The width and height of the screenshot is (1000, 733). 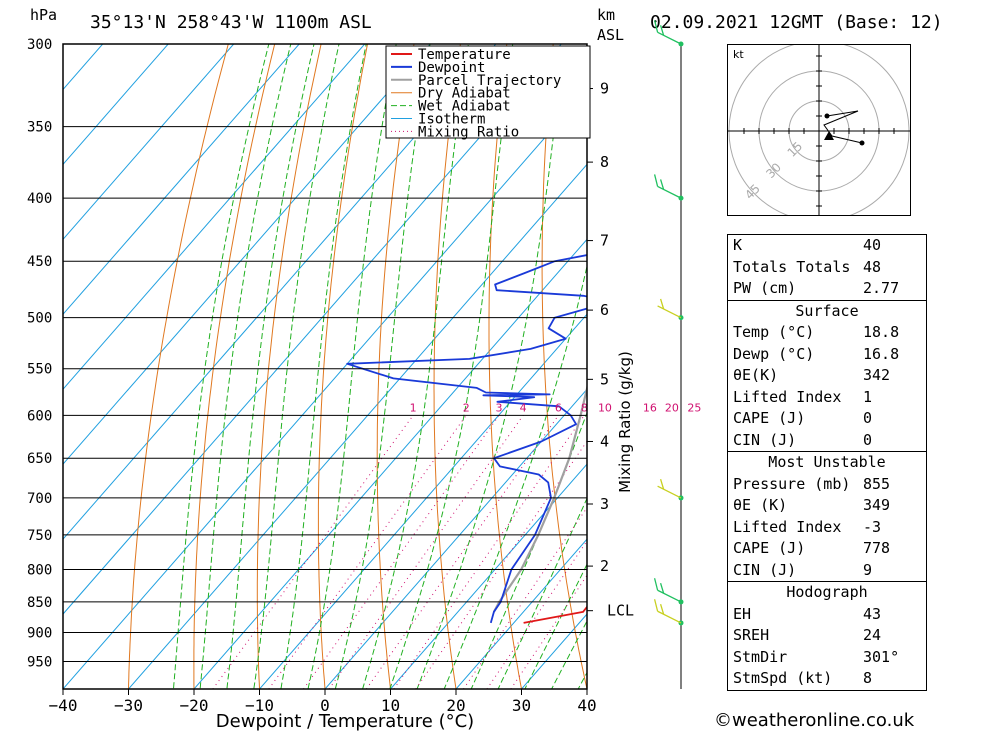 What do you see at coordinates (521, 705) in the screenshot?
I see `x-tick-label: 30` at bounding box center [521, 705].